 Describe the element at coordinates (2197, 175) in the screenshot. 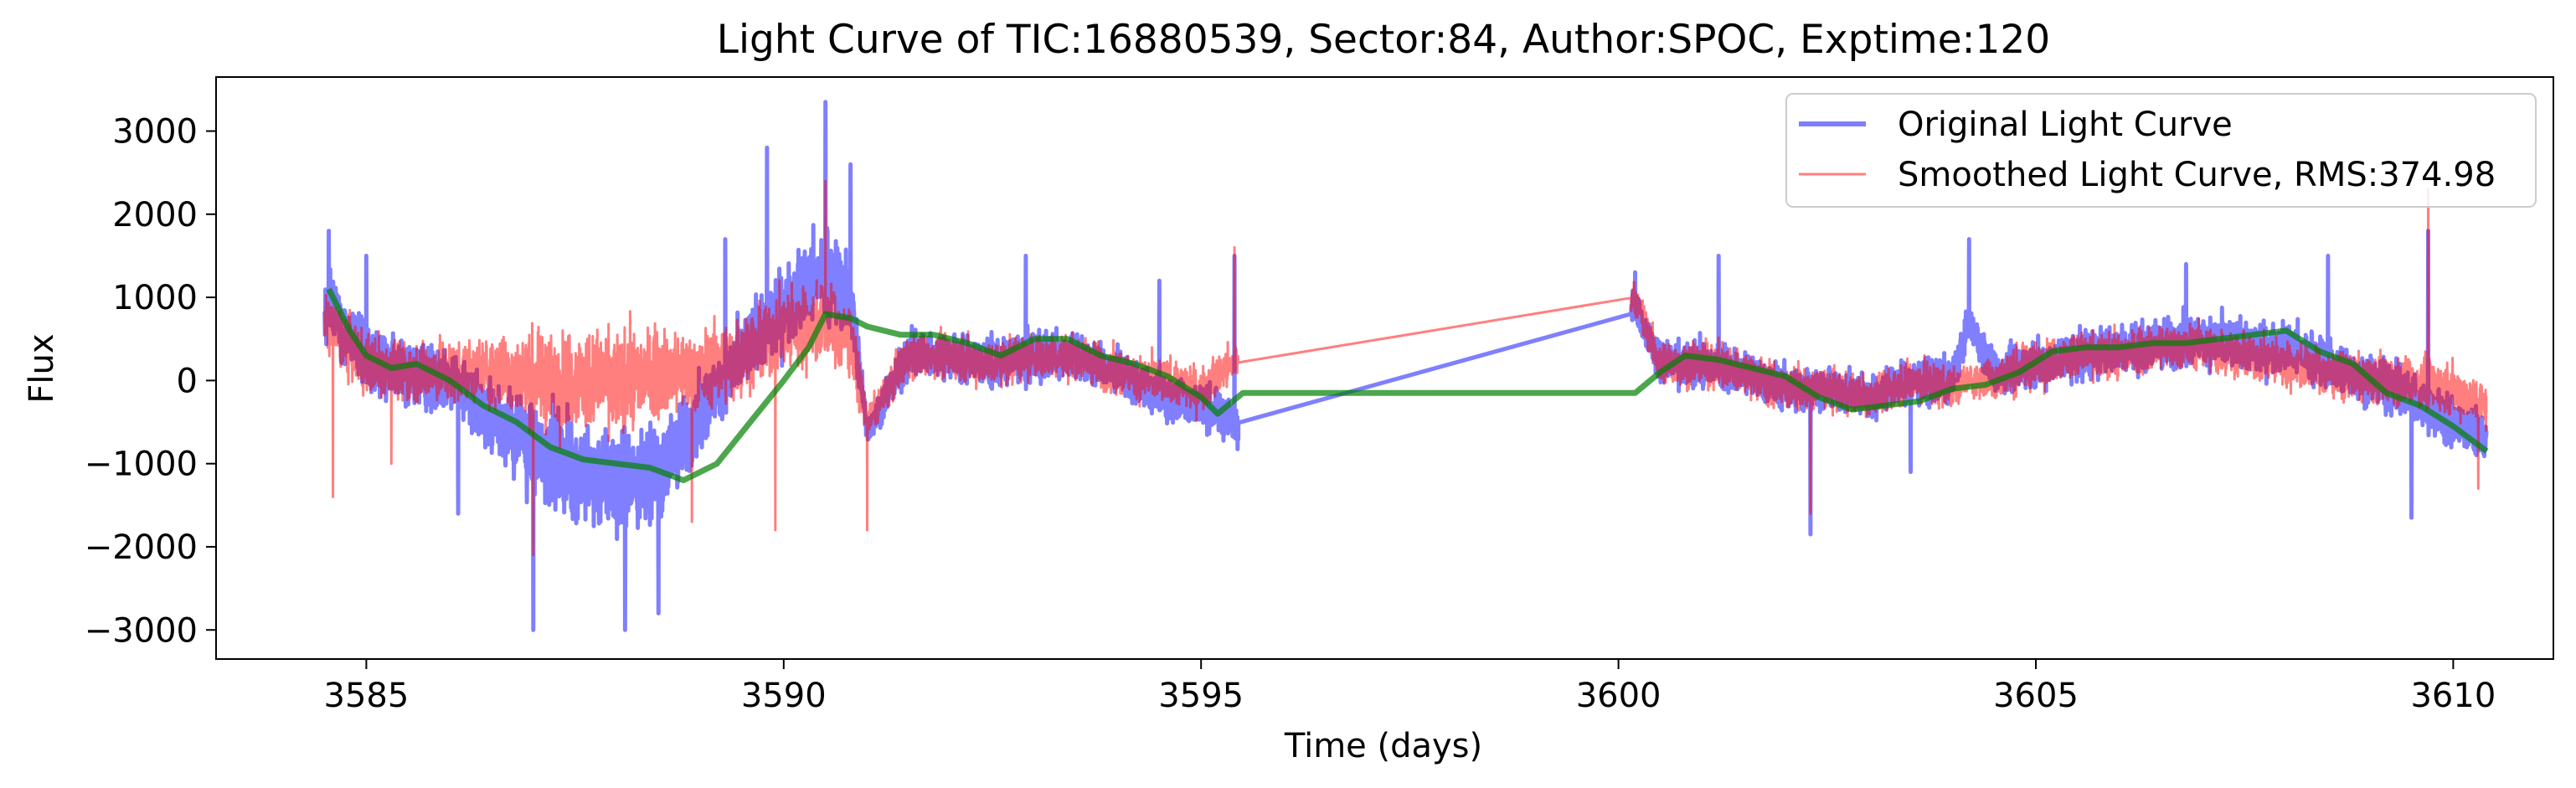

I see `legend-label-smoothed: Smoothed Light Curve, RMS:374.98` at that location.